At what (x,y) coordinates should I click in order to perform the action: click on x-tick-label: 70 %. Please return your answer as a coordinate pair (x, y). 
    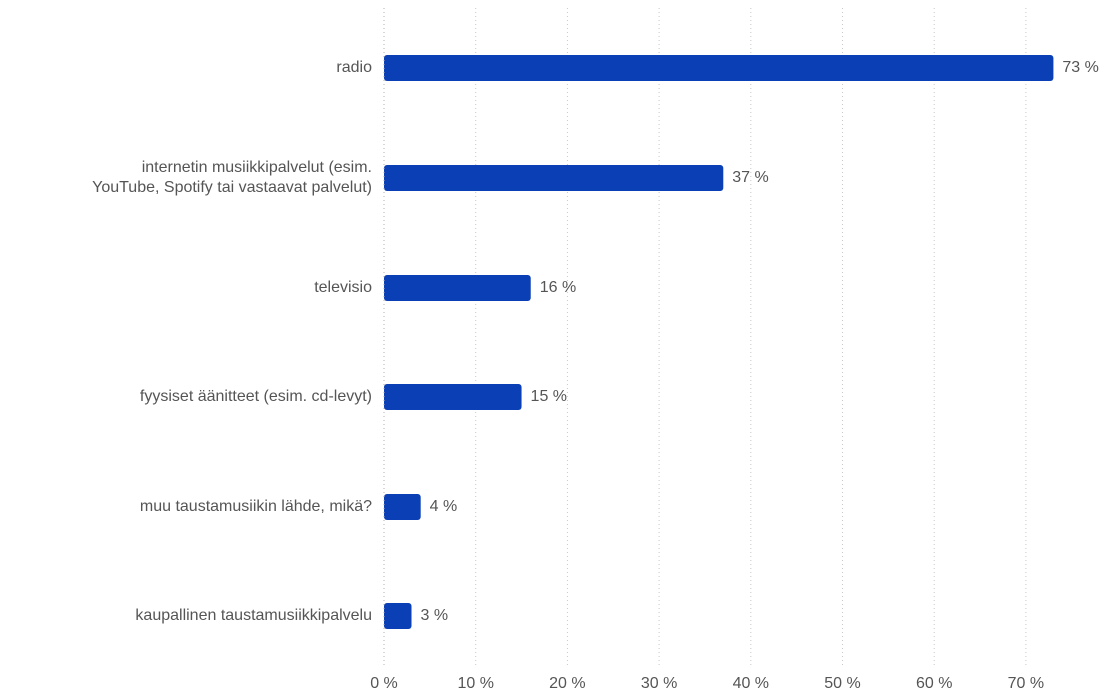
    Looking at the image, I should click on (1026, 683).